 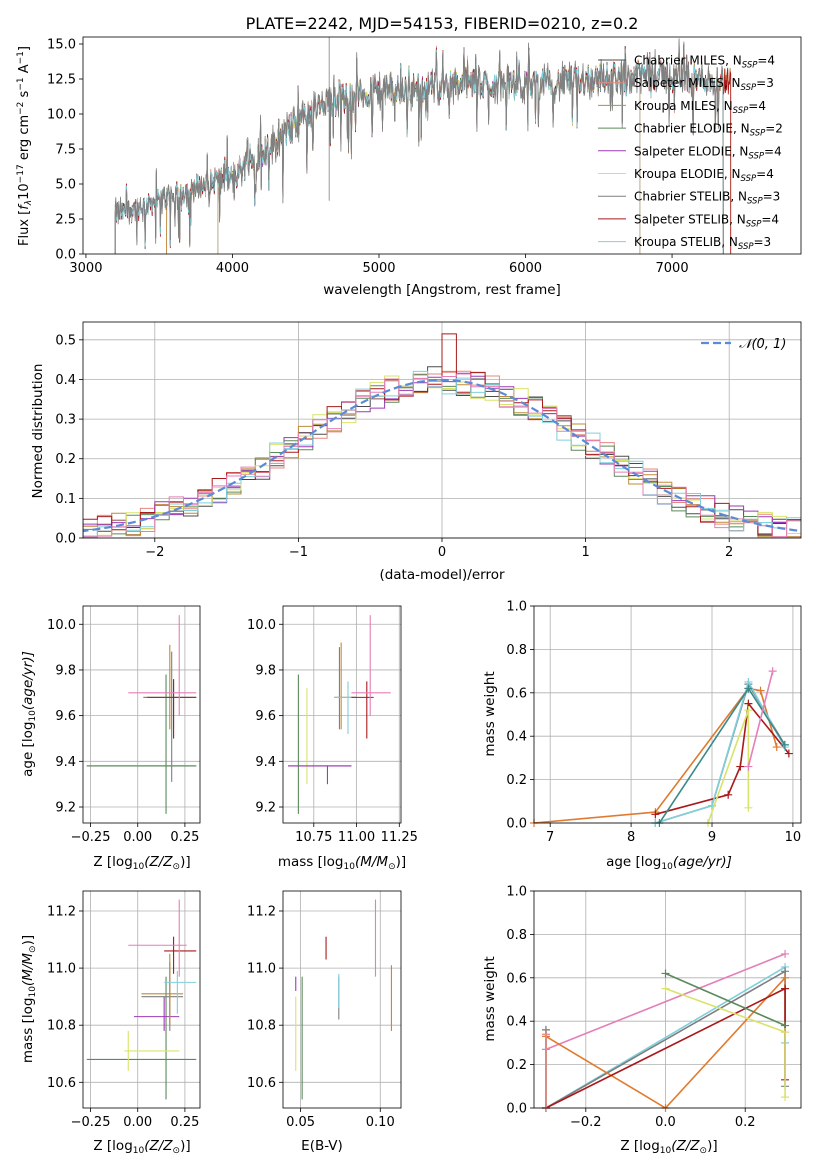 I want to click on weight-z-ylabel: mass weight, so click(x=490, y=998).